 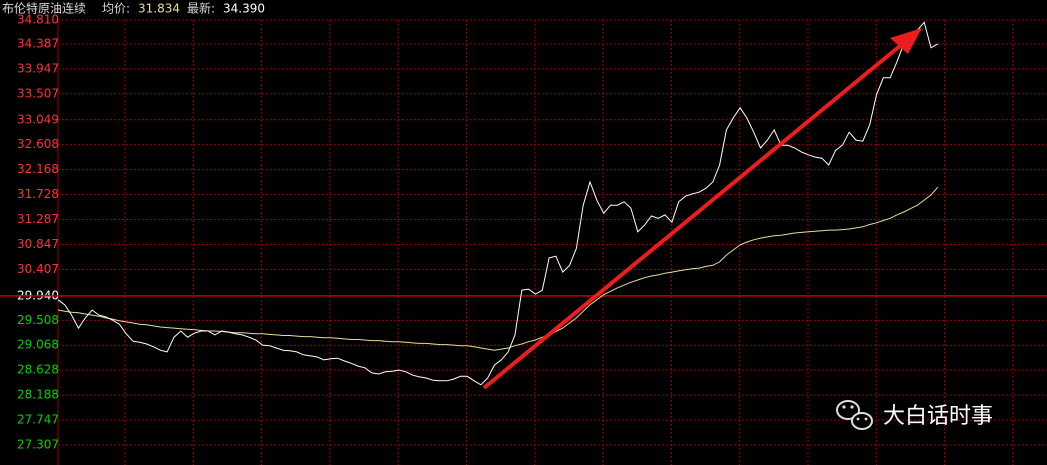 What do you see at coordinates (159, 9) in the screenshot?
I see `avg-value: 31.834` at bounding box center [159, 9].